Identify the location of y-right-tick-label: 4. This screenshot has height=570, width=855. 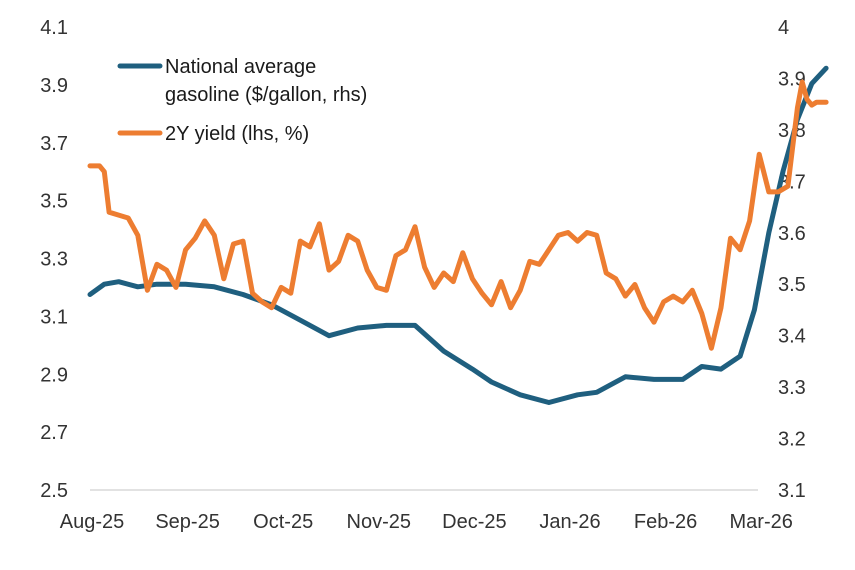
(783, 28).